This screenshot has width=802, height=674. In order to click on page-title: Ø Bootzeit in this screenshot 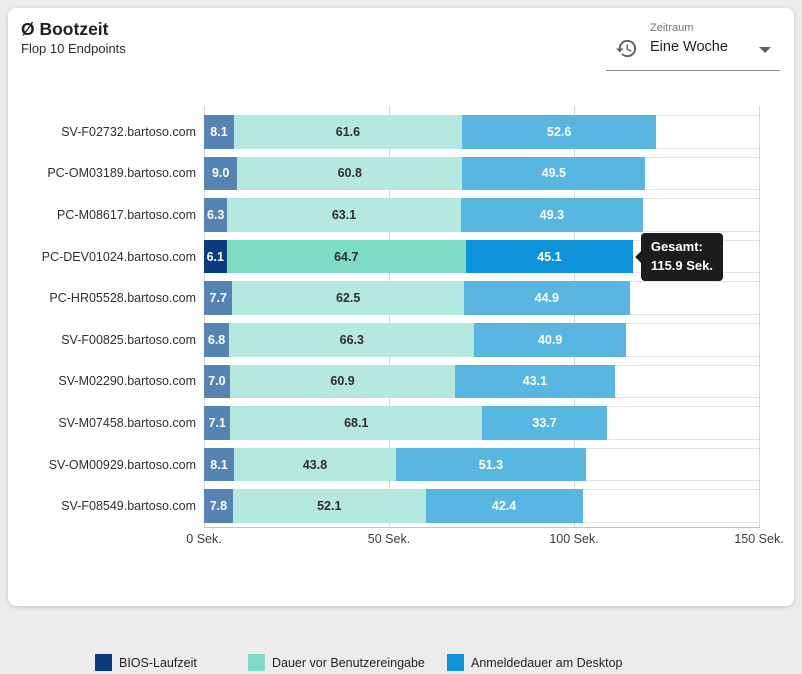, I will do `click(65, 29)`.